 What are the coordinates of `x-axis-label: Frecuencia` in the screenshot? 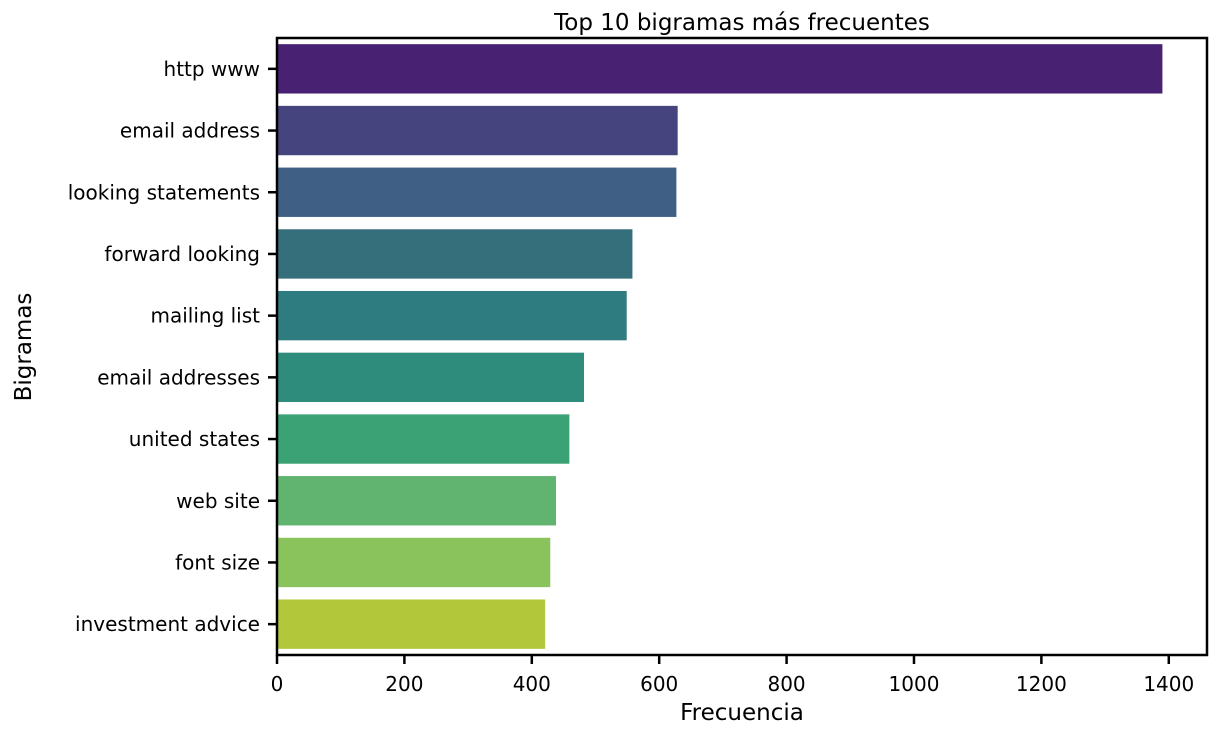 It's located at (742, 713).